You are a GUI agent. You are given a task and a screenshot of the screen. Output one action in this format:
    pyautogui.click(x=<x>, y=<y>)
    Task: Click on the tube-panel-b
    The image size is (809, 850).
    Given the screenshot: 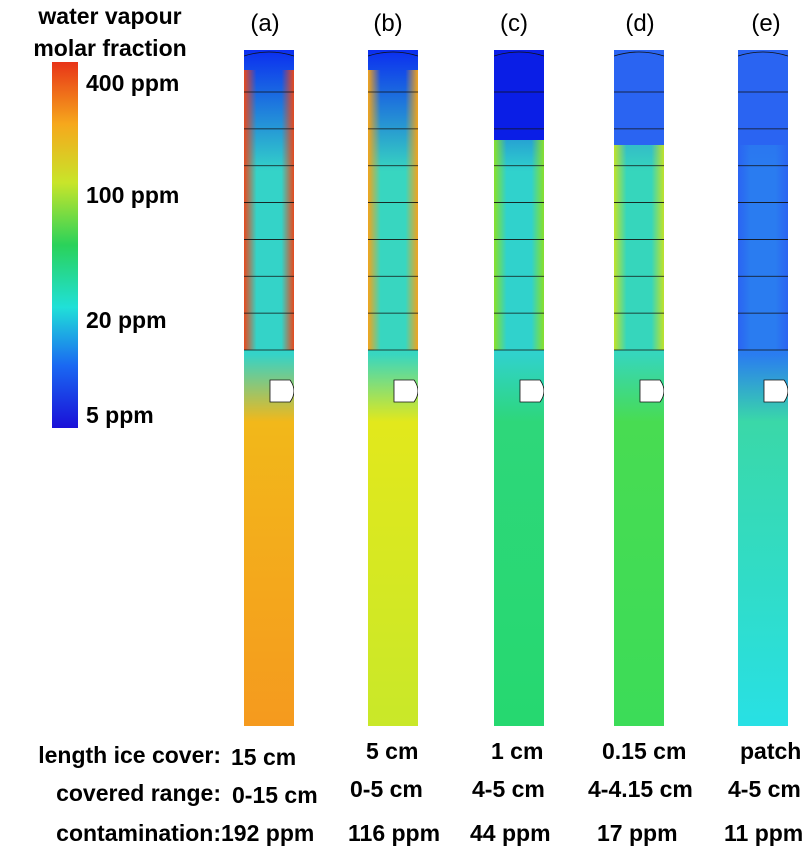 What is the action you would take?
    pyautogui.click(x=393, y=388)
    